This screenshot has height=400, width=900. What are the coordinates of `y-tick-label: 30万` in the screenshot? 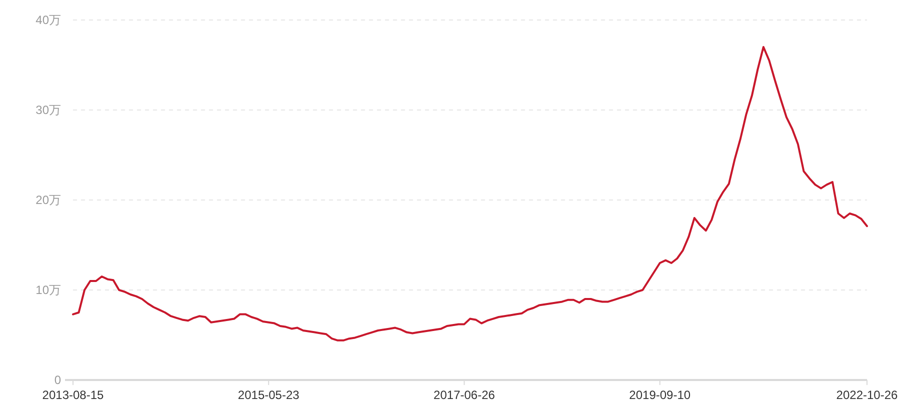 It's located at (48, 110).